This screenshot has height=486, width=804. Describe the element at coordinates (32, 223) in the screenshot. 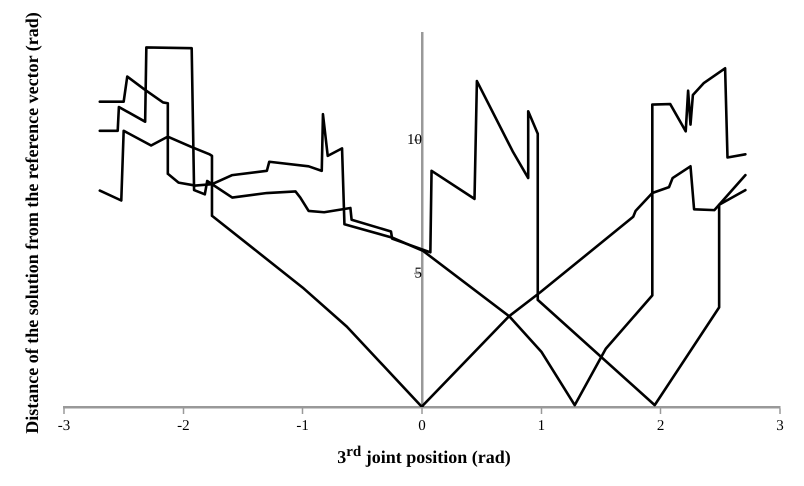

I see `y-axis-title: Distance of the solution from the reference vector (rad)` at that location.